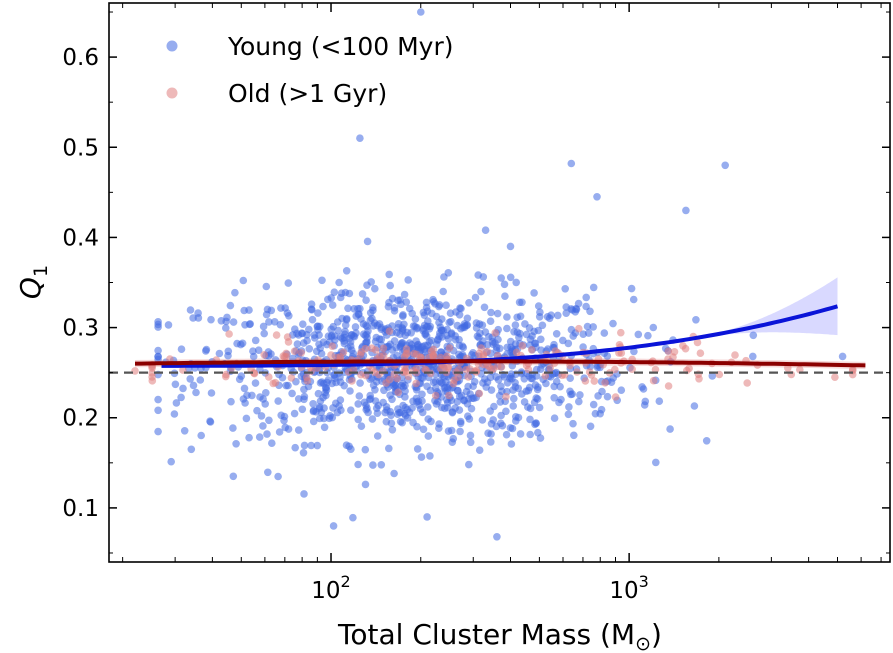 This screenshot has width=893, height=653. Describe the element at coordinates (330, 588) in the screenshot. I see `x-tick-label: 102` at that location.